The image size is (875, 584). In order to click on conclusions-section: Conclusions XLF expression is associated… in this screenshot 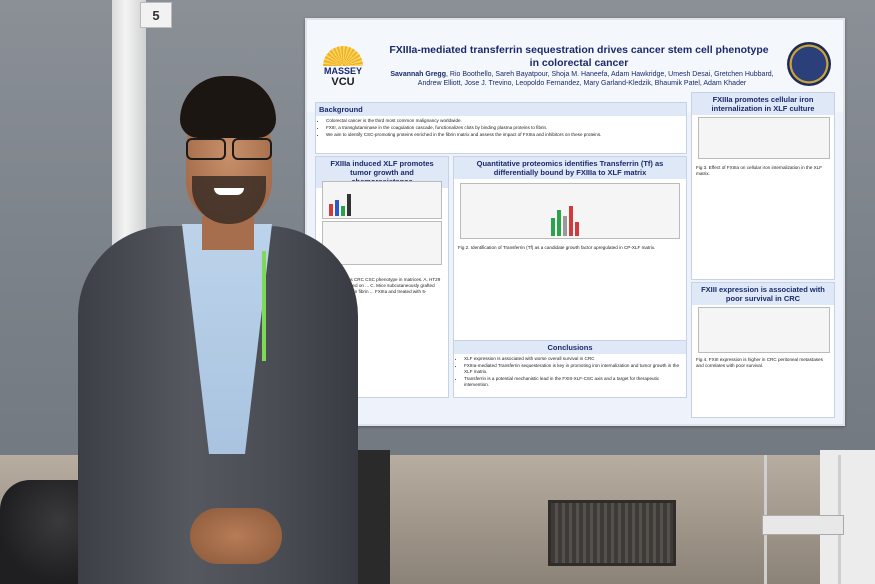, I will do `click(570, 369)`.